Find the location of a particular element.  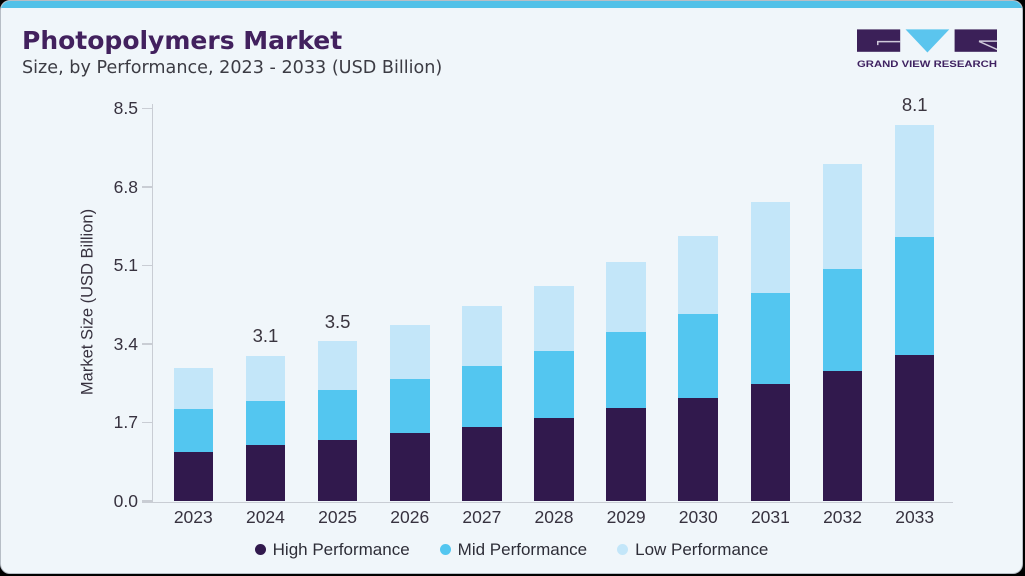

x-axis-label-2028: 2028 is located at coordinates (554, 516).